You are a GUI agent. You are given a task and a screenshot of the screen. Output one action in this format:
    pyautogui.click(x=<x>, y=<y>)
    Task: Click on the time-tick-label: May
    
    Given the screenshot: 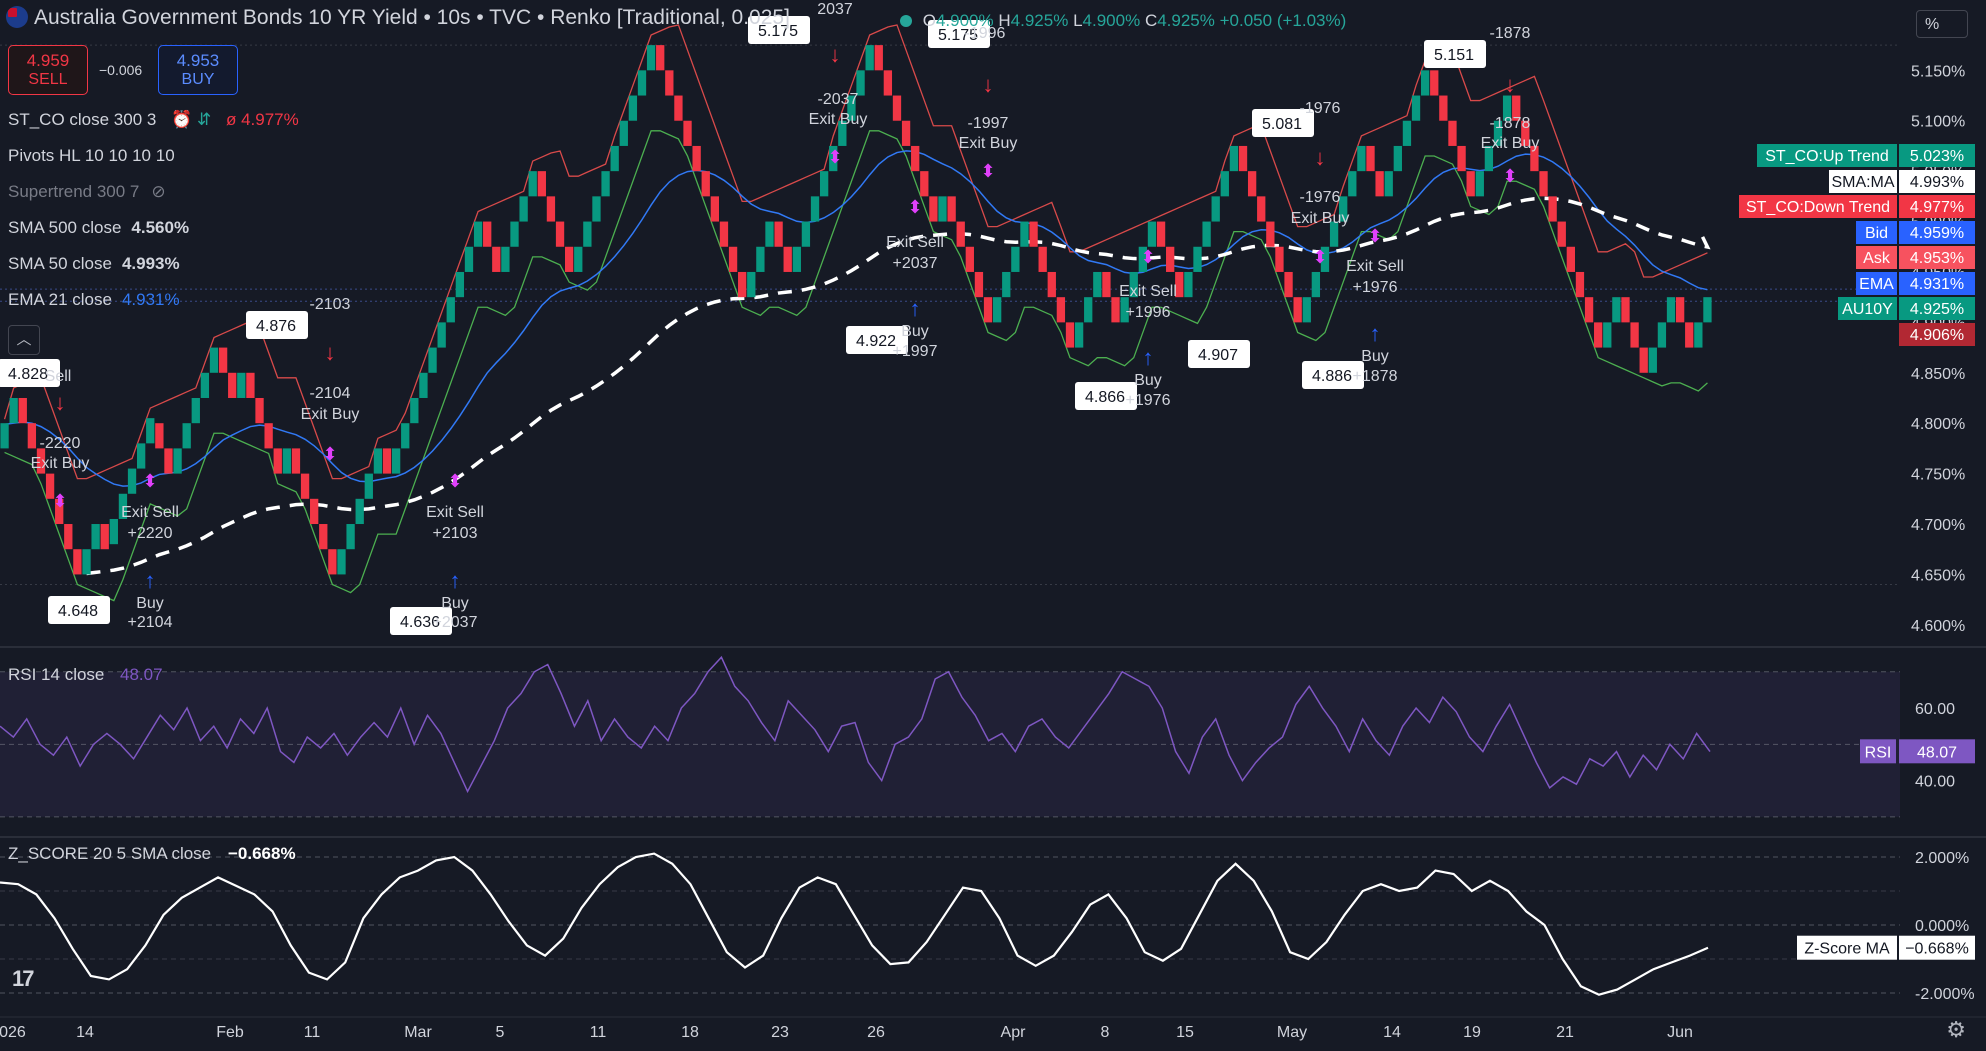 What is the action you would take?
    pyautogui.click(x=1292, y=1032)
    